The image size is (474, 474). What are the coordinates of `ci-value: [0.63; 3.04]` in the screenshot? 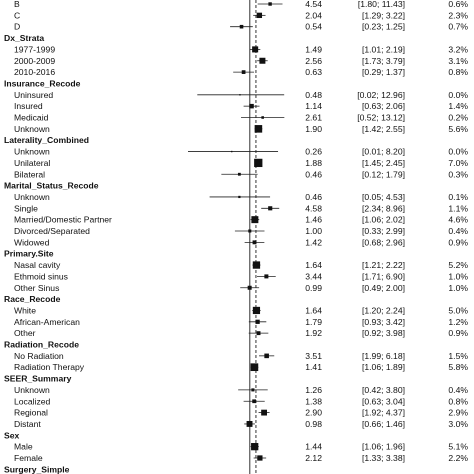 It's located at (383, 401).